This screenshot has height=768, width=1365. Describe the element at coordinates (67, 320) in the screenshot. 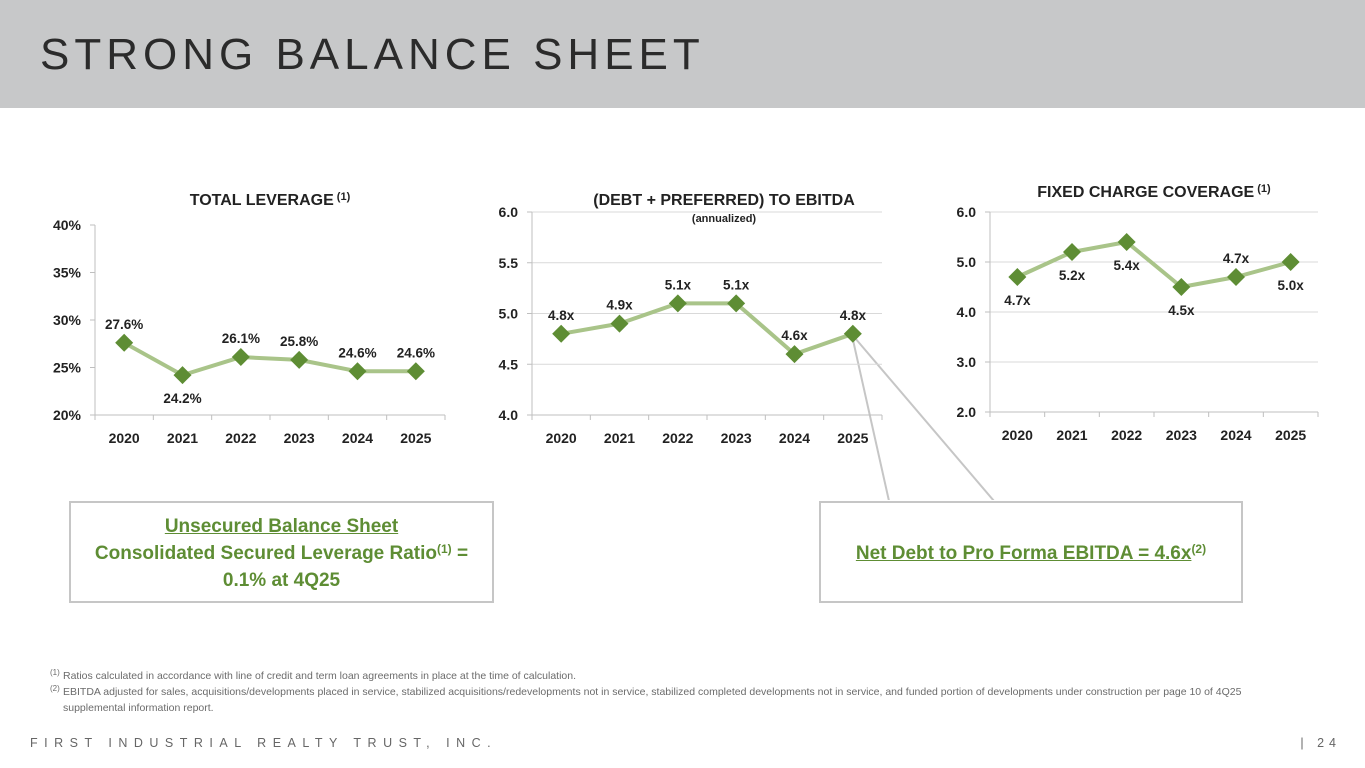

I see `y-tick-label: 30%` at that location.